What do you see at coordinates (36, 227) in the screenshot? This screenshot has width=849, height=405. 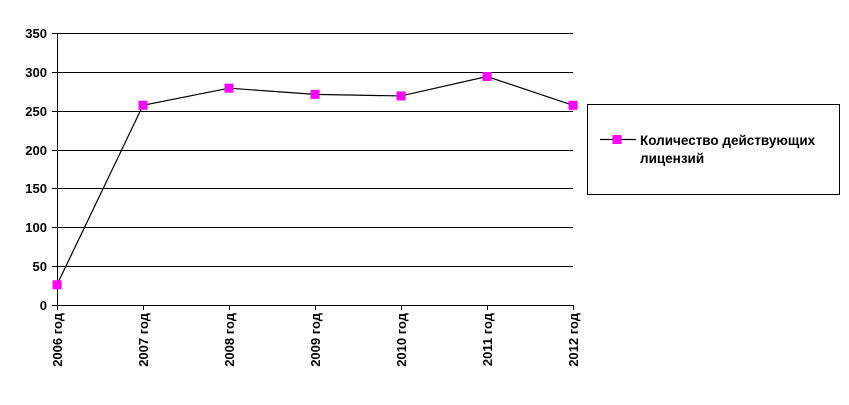 I see `y-tick-label: 100` at bounding box center [36, 227].